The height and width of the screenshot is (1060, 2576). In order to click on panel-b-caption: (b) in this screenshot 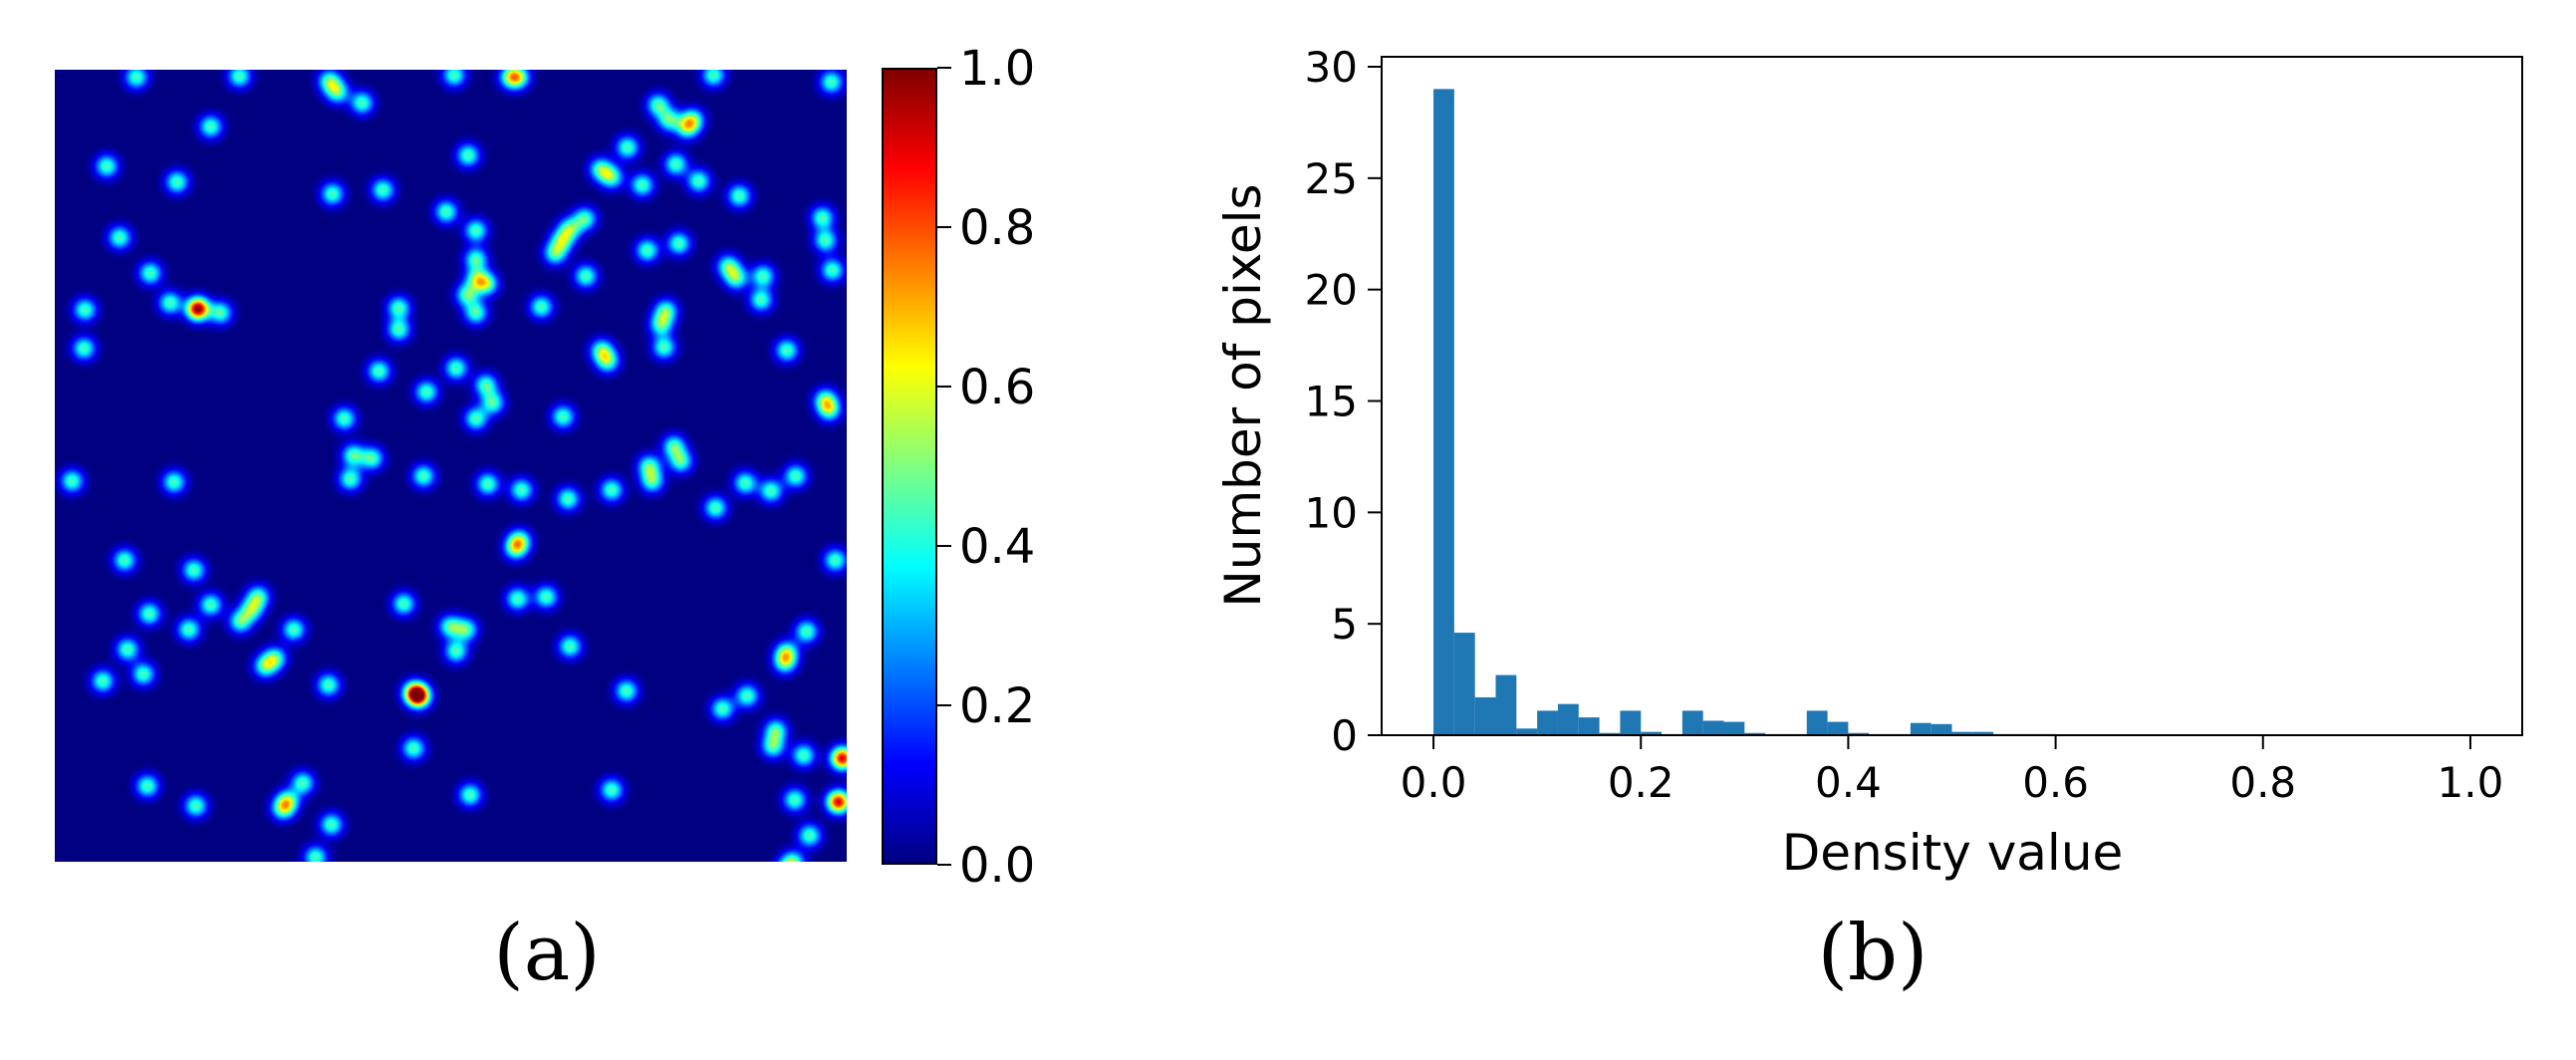, I will do `click(1873, 953)`.